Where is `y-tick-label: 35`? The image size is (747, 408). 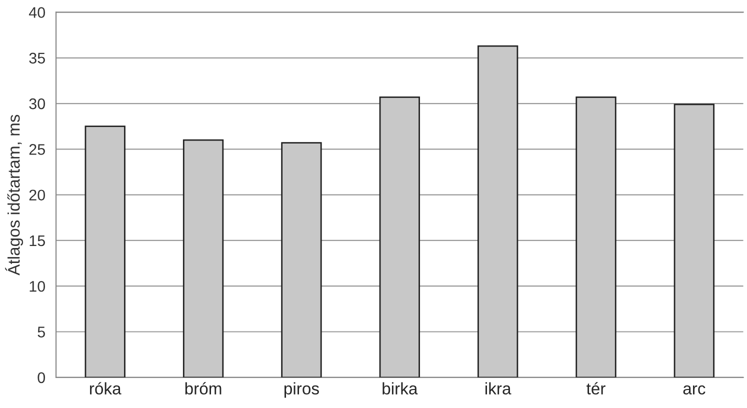 y-tick-label: 35 is located at coordinates (37, 58).